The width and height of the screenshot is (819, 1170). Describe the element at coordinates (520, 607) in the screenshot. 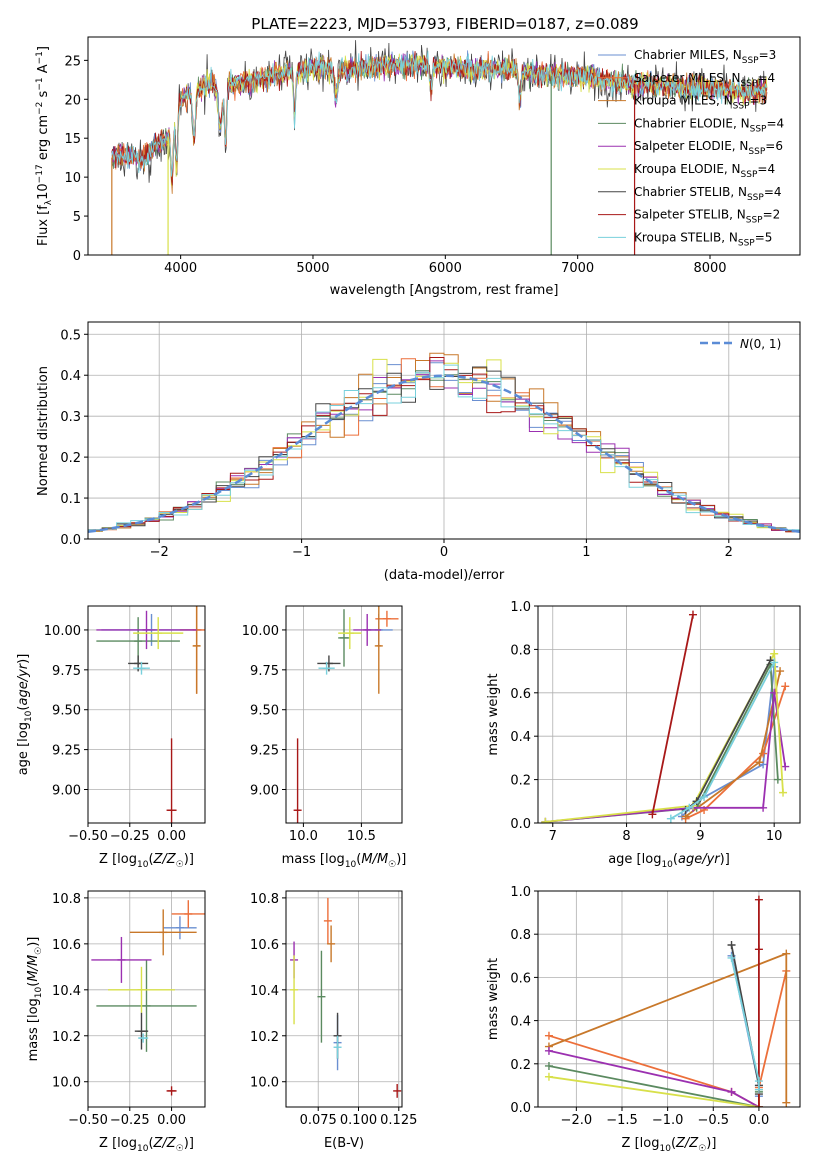

I see `y-tick-label: 1.0` at that location.